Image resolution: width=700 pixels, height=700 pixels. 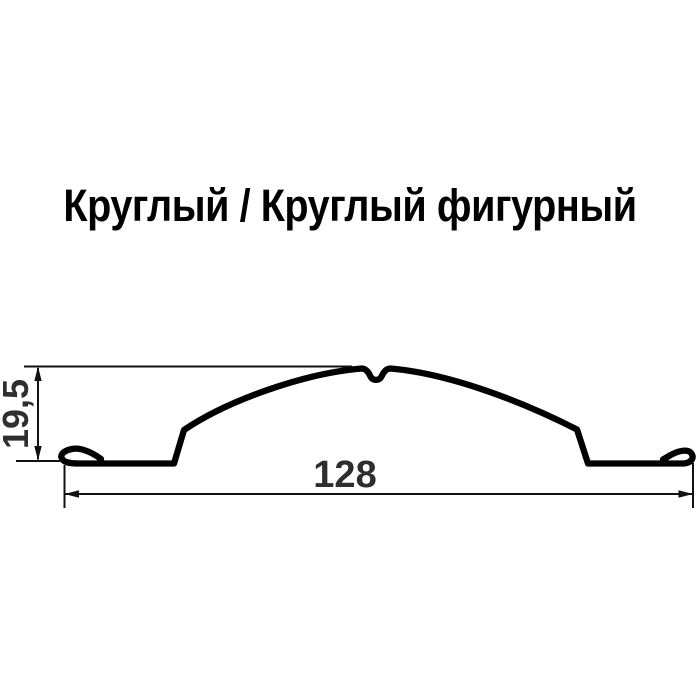 What do you see at coordinates (344, 475) in the screenshot?
I see `width-dimension-label: 128` at bounding box center [344, 475].